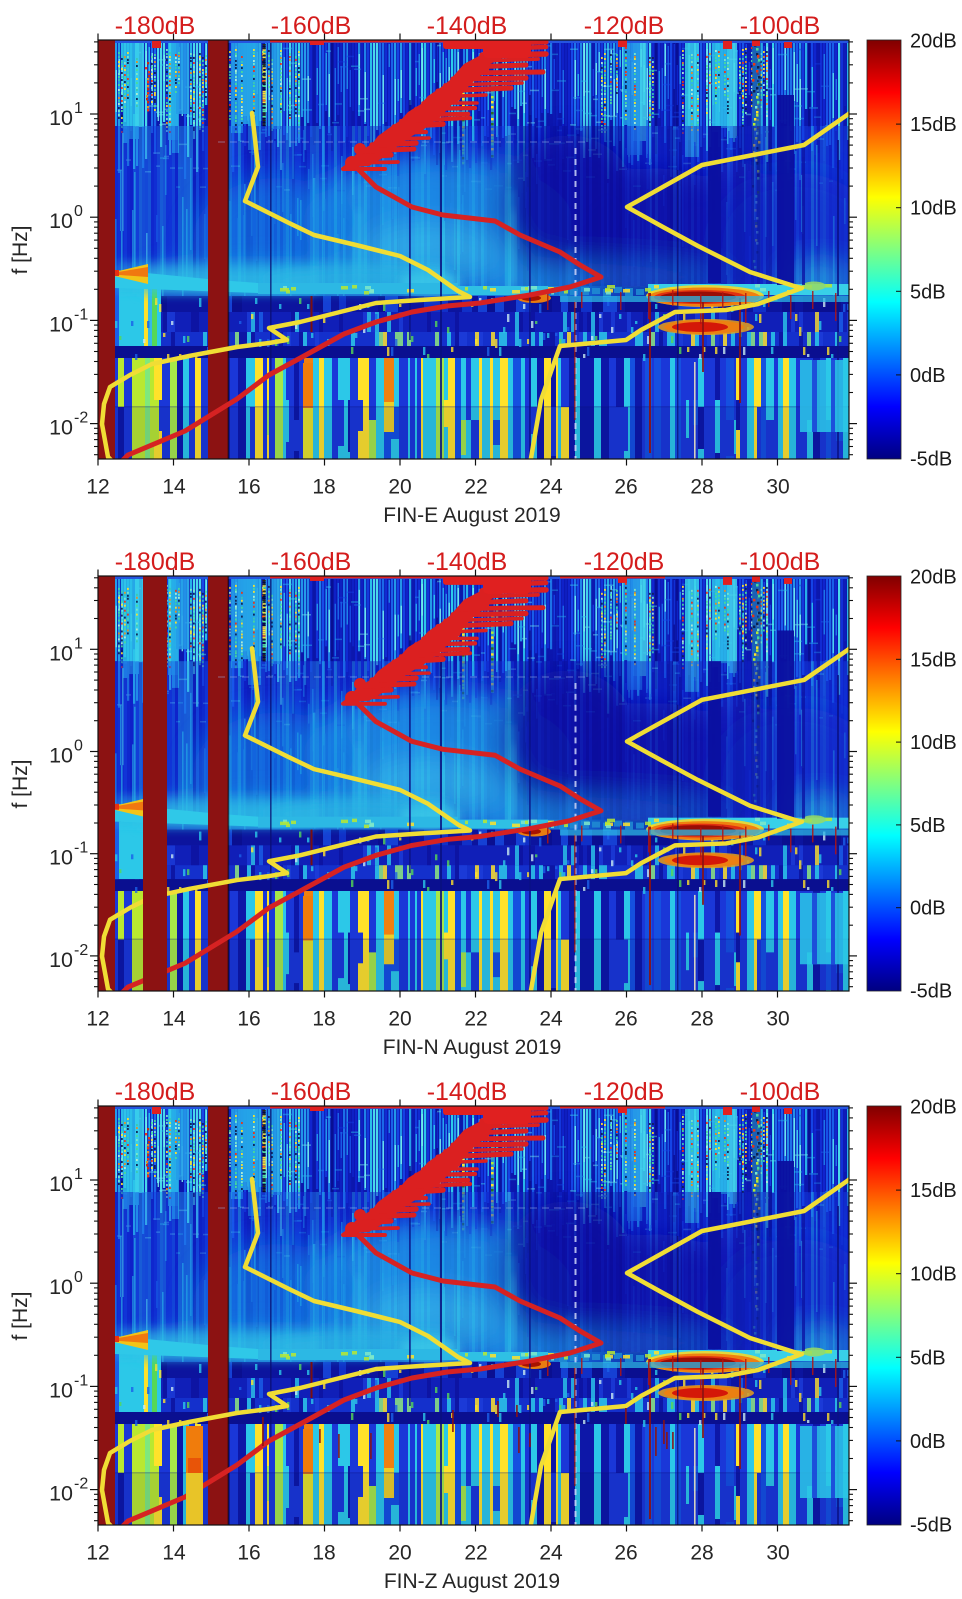 The height and width of the screenshot is (1599, 962). Describe the element at coordinates (472, 1581) in the screenshot. I see `svg-text: FIN-Z August 2019` at that location.